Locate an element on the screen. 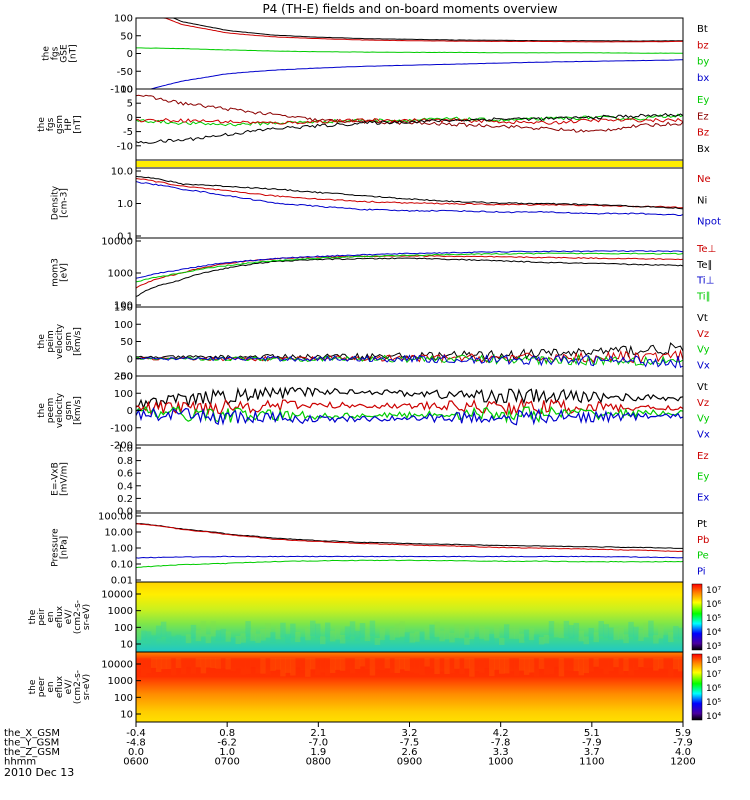 This screenshot has height=800, width=750. legend-entry: Pi is located at coordinates (701, 571).